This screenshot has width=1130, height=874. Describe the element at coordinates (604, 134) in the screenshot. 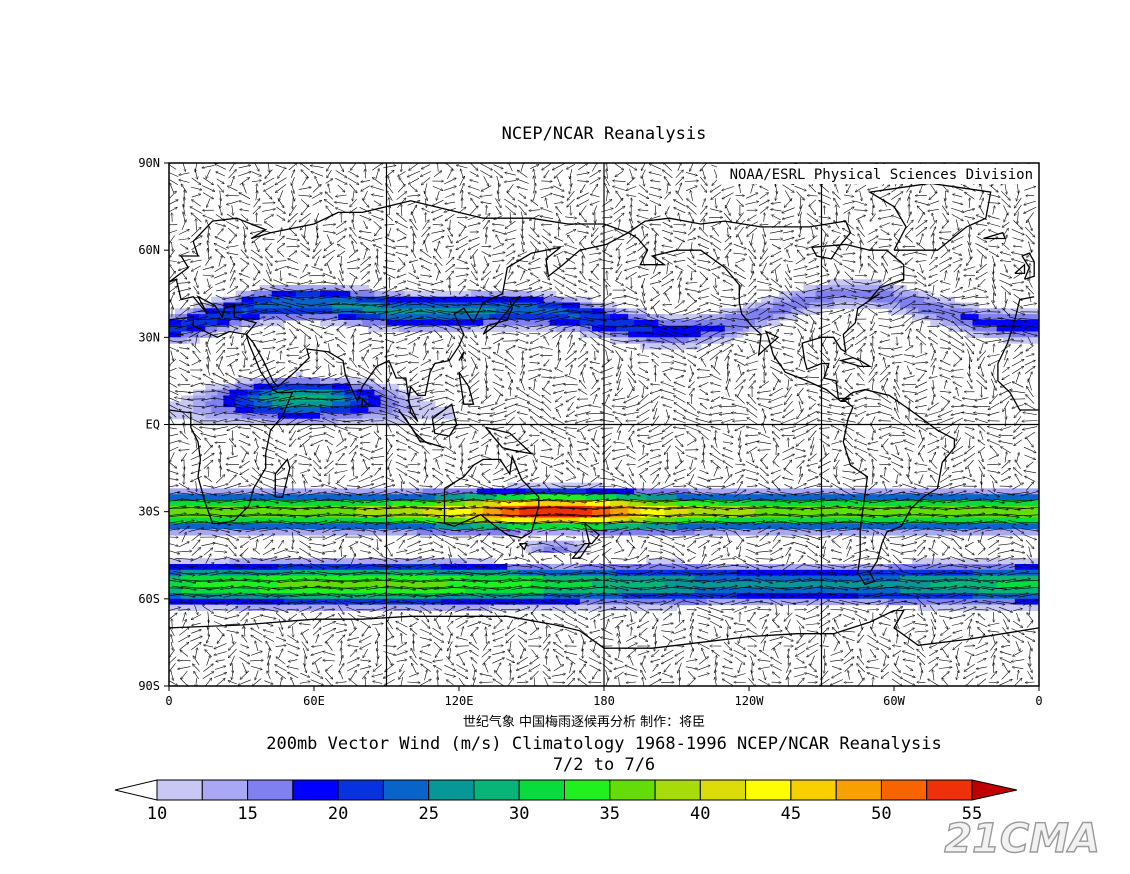

I see `figure-title: NCEP/NCAR Reanalysis` at that location.